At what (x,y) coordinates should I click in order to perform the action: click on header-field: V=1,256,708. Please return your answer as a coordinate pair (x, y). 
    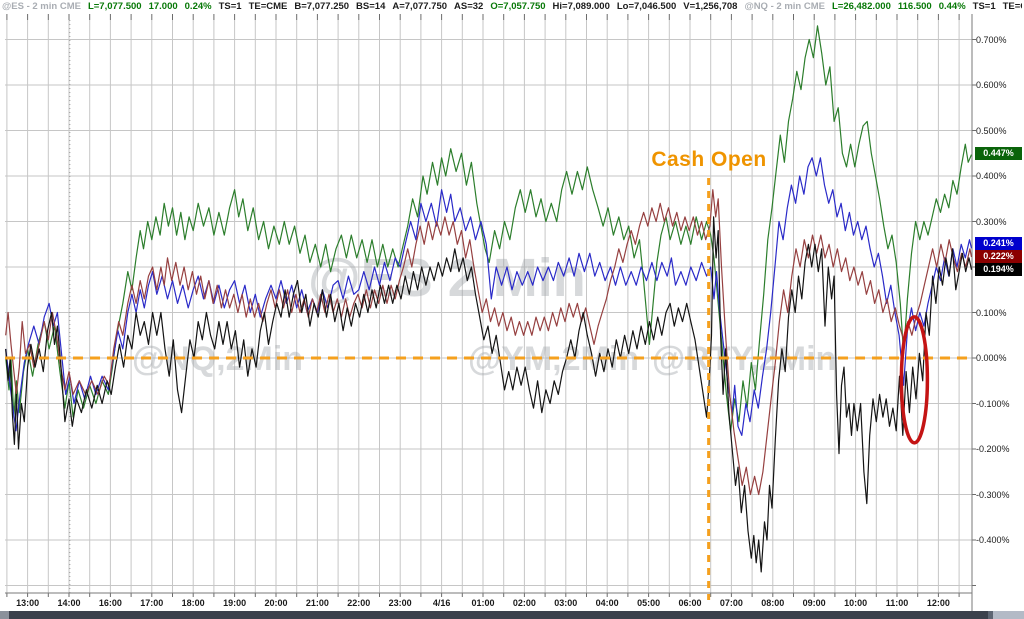
    Looking at the image, I should click on (710, 6).